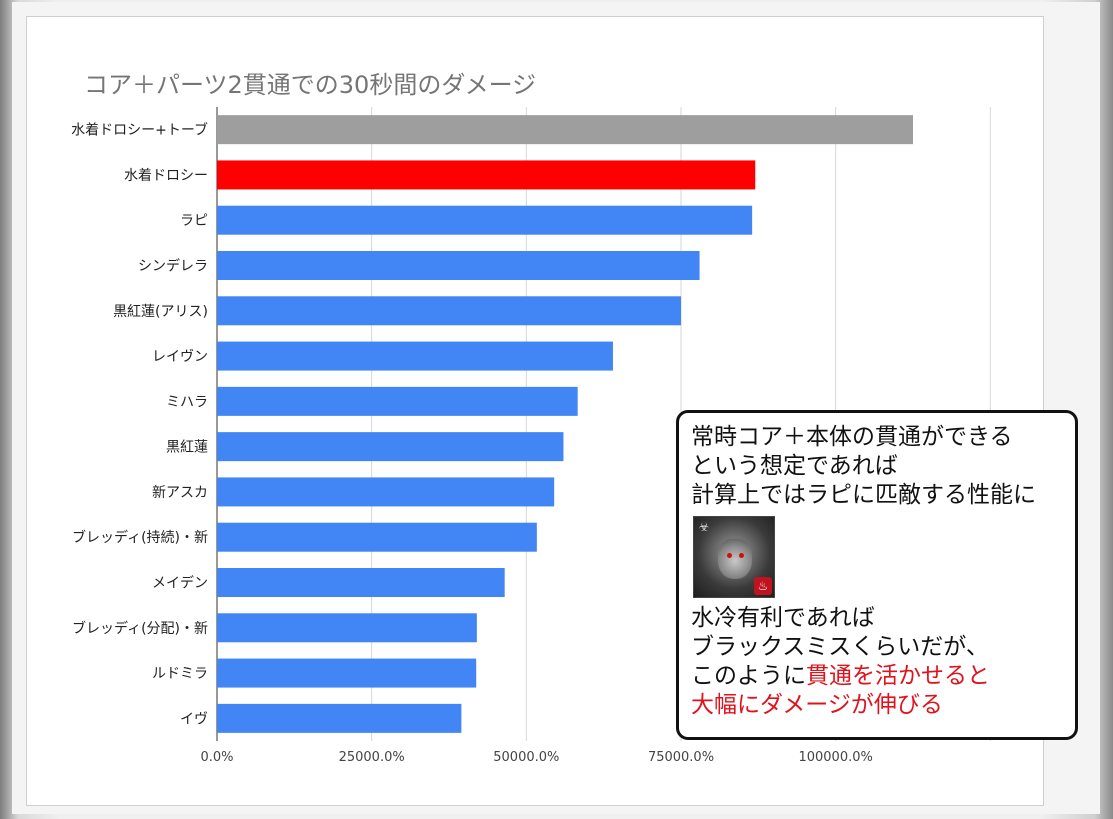  I want to click on category-label: ブレッディ(分配)・新, so click(140, 628).